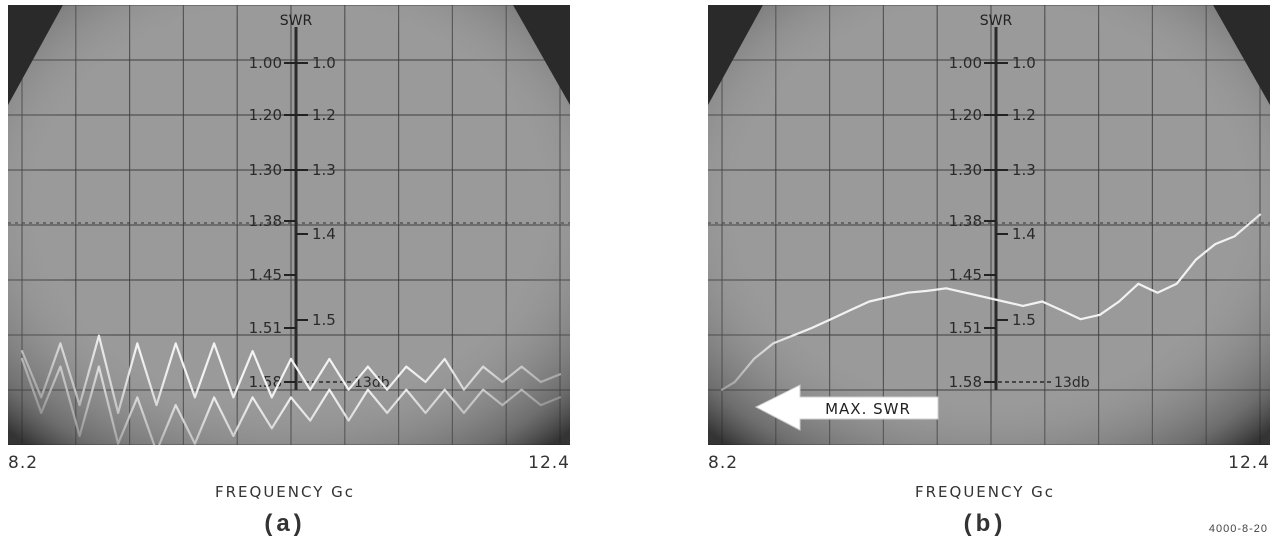 The width and height of the screenshot is (1288, 550). I want to click on max-swr-label: MAX. SWR, so click(868, 409).